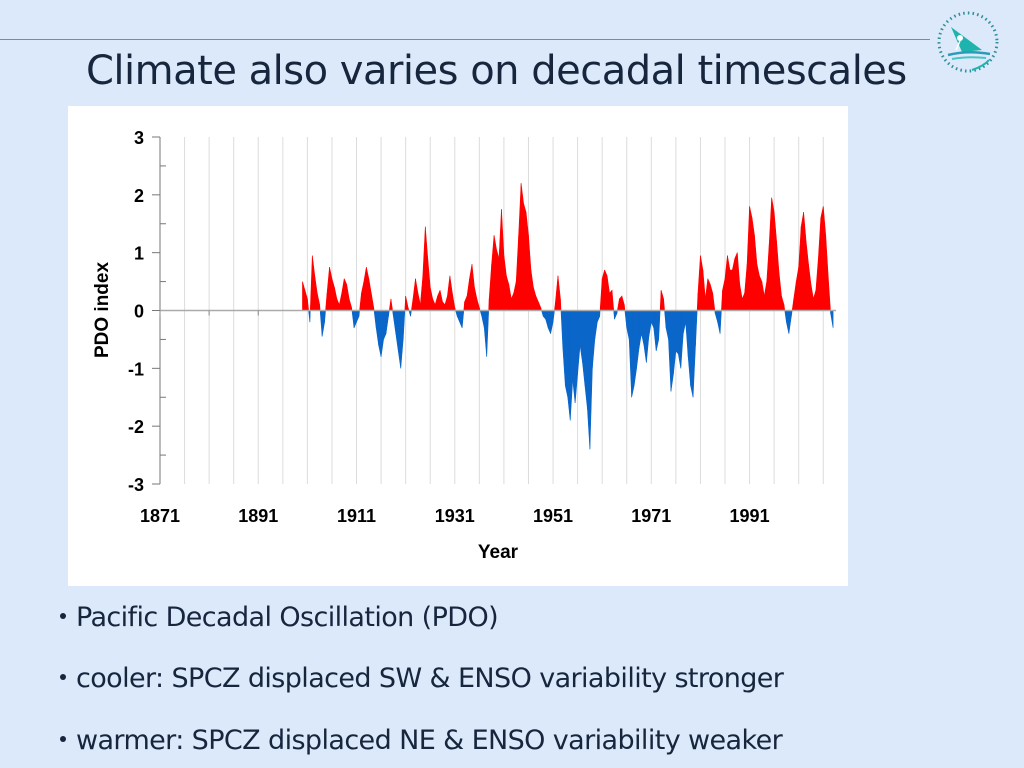  Describe the element at coordinates (356, 516) in the screenshot. I see `x-tick-label: 1911` at that location.